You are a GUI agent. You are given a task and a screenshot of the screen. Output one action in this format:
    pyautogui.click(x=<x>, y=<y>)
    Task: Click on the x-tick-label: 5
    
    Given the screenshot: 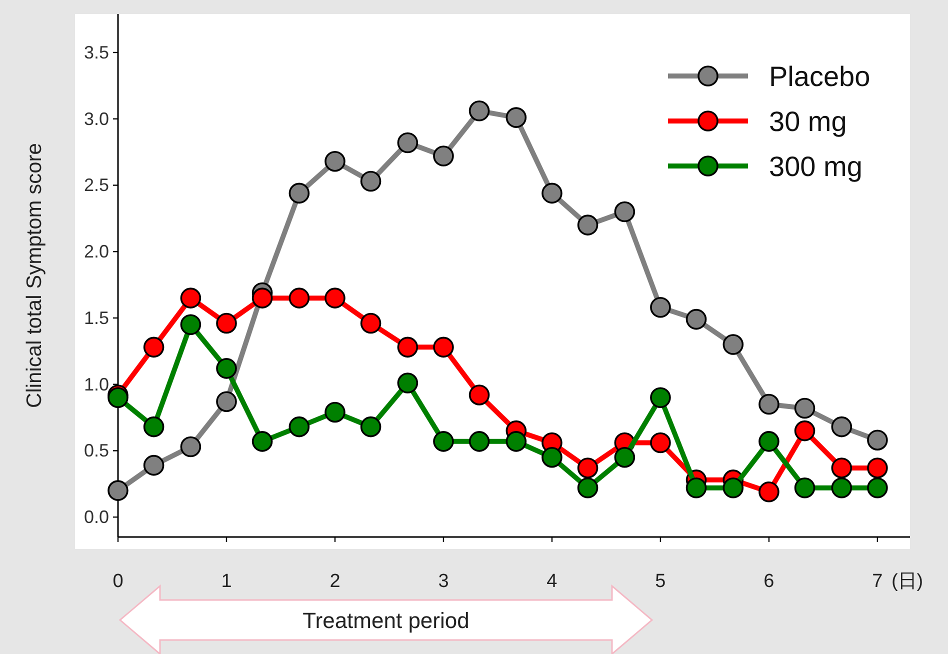 What is the action you would take?
    pyautogui.click(x=660, y=581)
    